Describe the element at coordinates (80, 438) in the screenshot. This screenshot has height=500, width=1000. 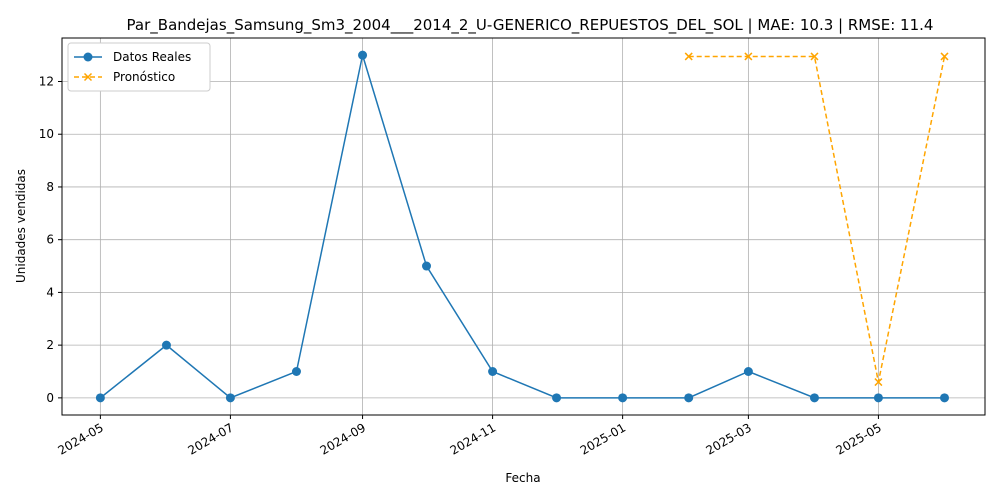
I see `x-tick-label: 2024-05` at that location.